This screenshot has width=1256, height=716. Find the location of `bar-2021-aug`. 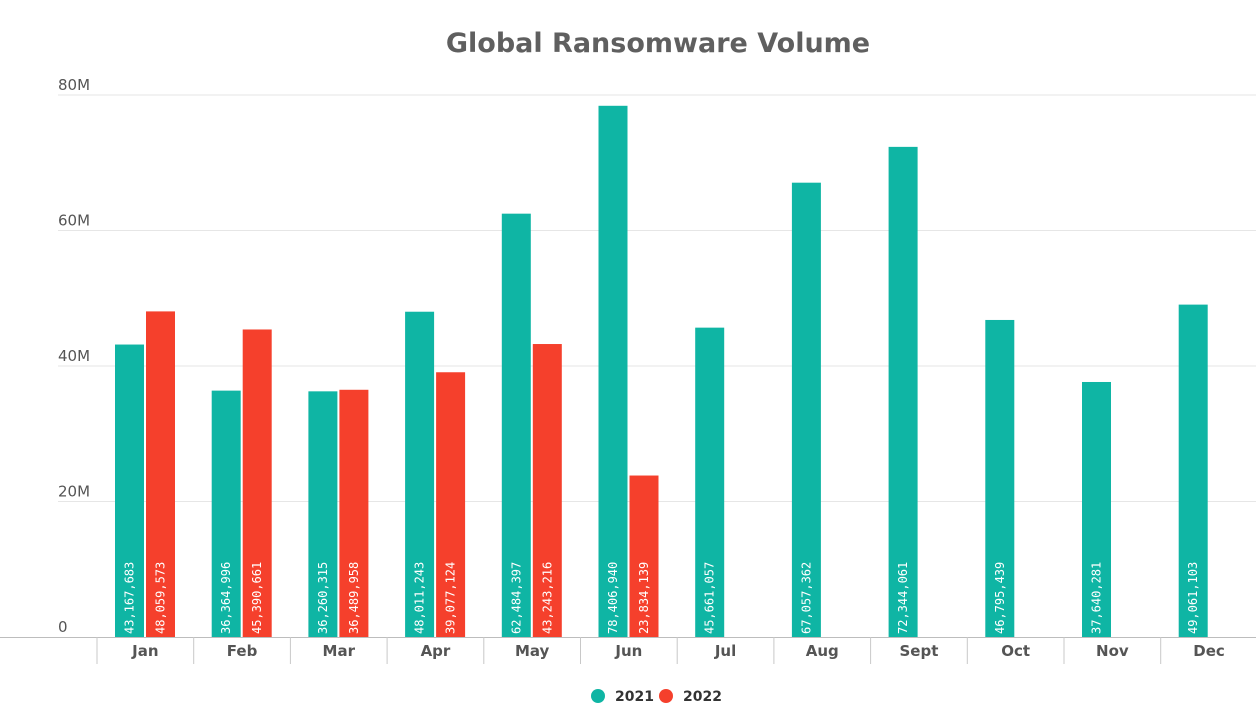

bar-2021-aug is located at coordinates (806, 409).